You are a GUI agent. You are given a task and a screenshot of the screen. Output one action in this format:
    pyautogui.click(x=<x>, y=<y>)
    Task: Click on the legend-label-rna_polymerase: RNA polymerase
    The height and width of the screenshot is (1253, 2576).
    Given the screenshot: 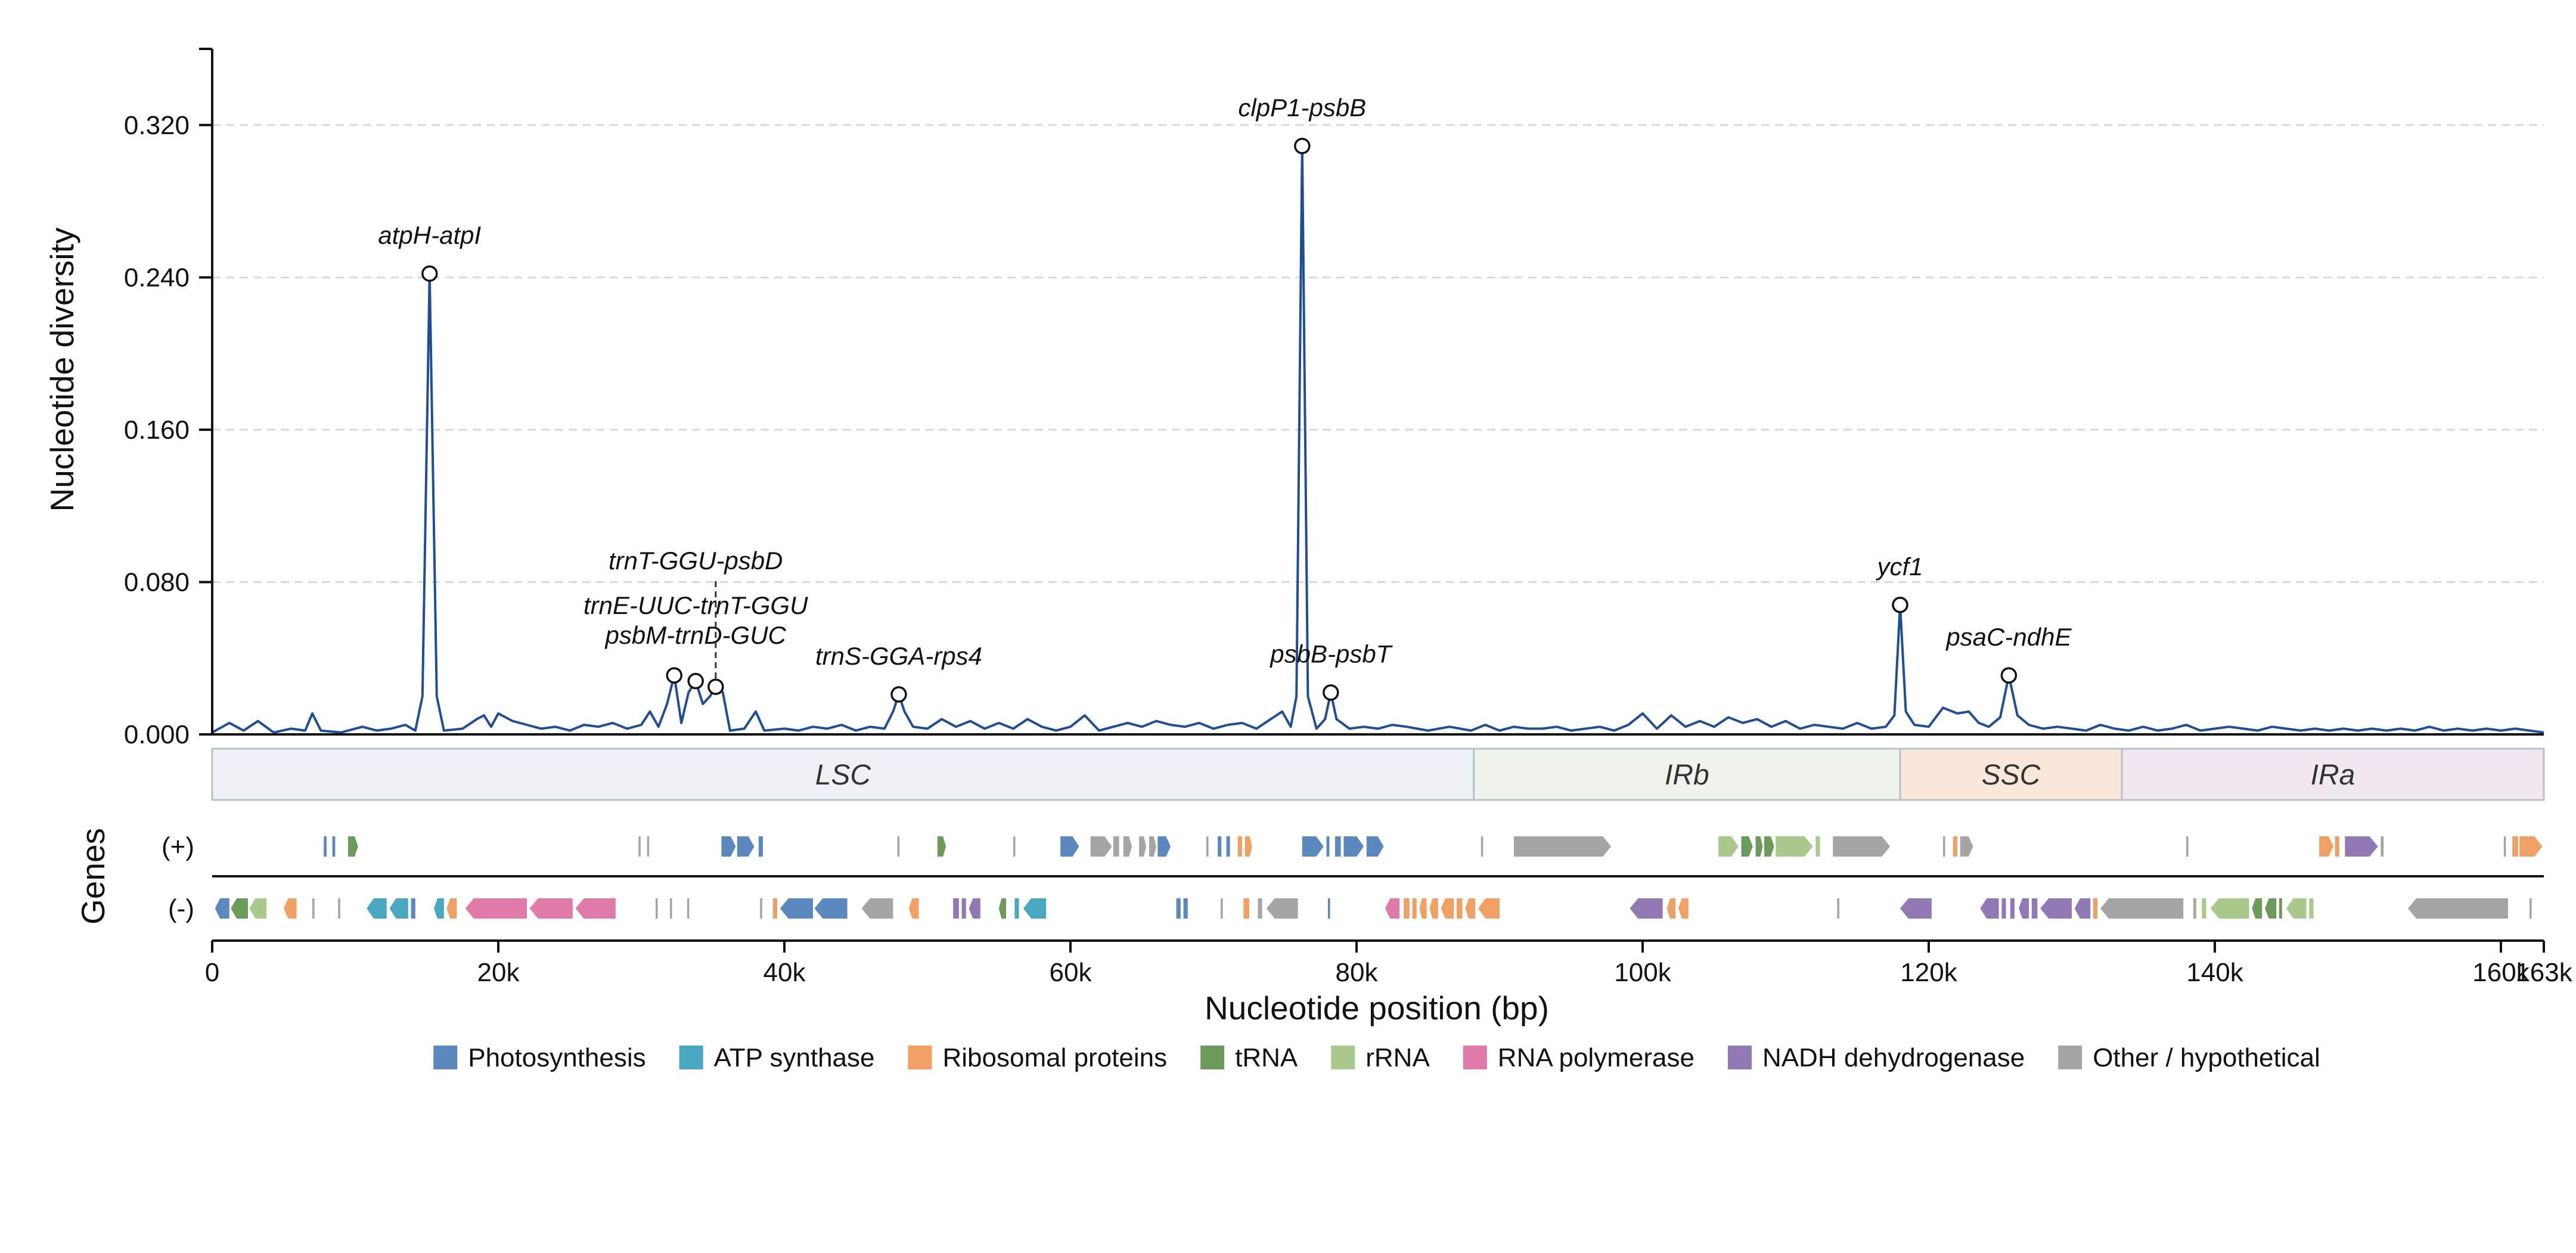 What is the action you would take?
    pyautogui.click(x=1596, y=1057)
    